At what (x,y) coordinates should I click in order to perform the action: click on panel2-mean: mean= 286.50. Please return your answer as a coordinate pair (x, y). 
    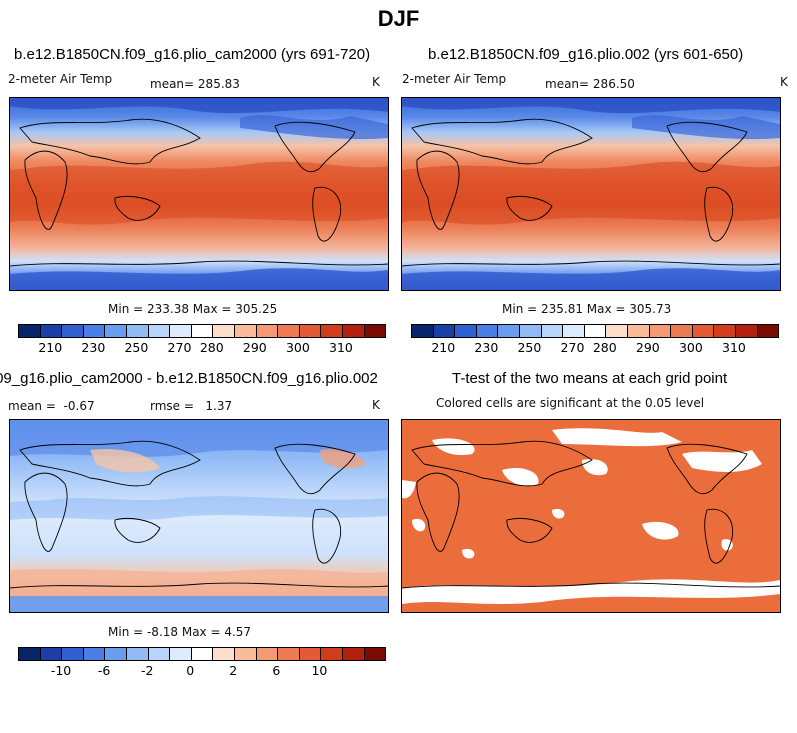
    Looking at the image, I should click on (590, 84).